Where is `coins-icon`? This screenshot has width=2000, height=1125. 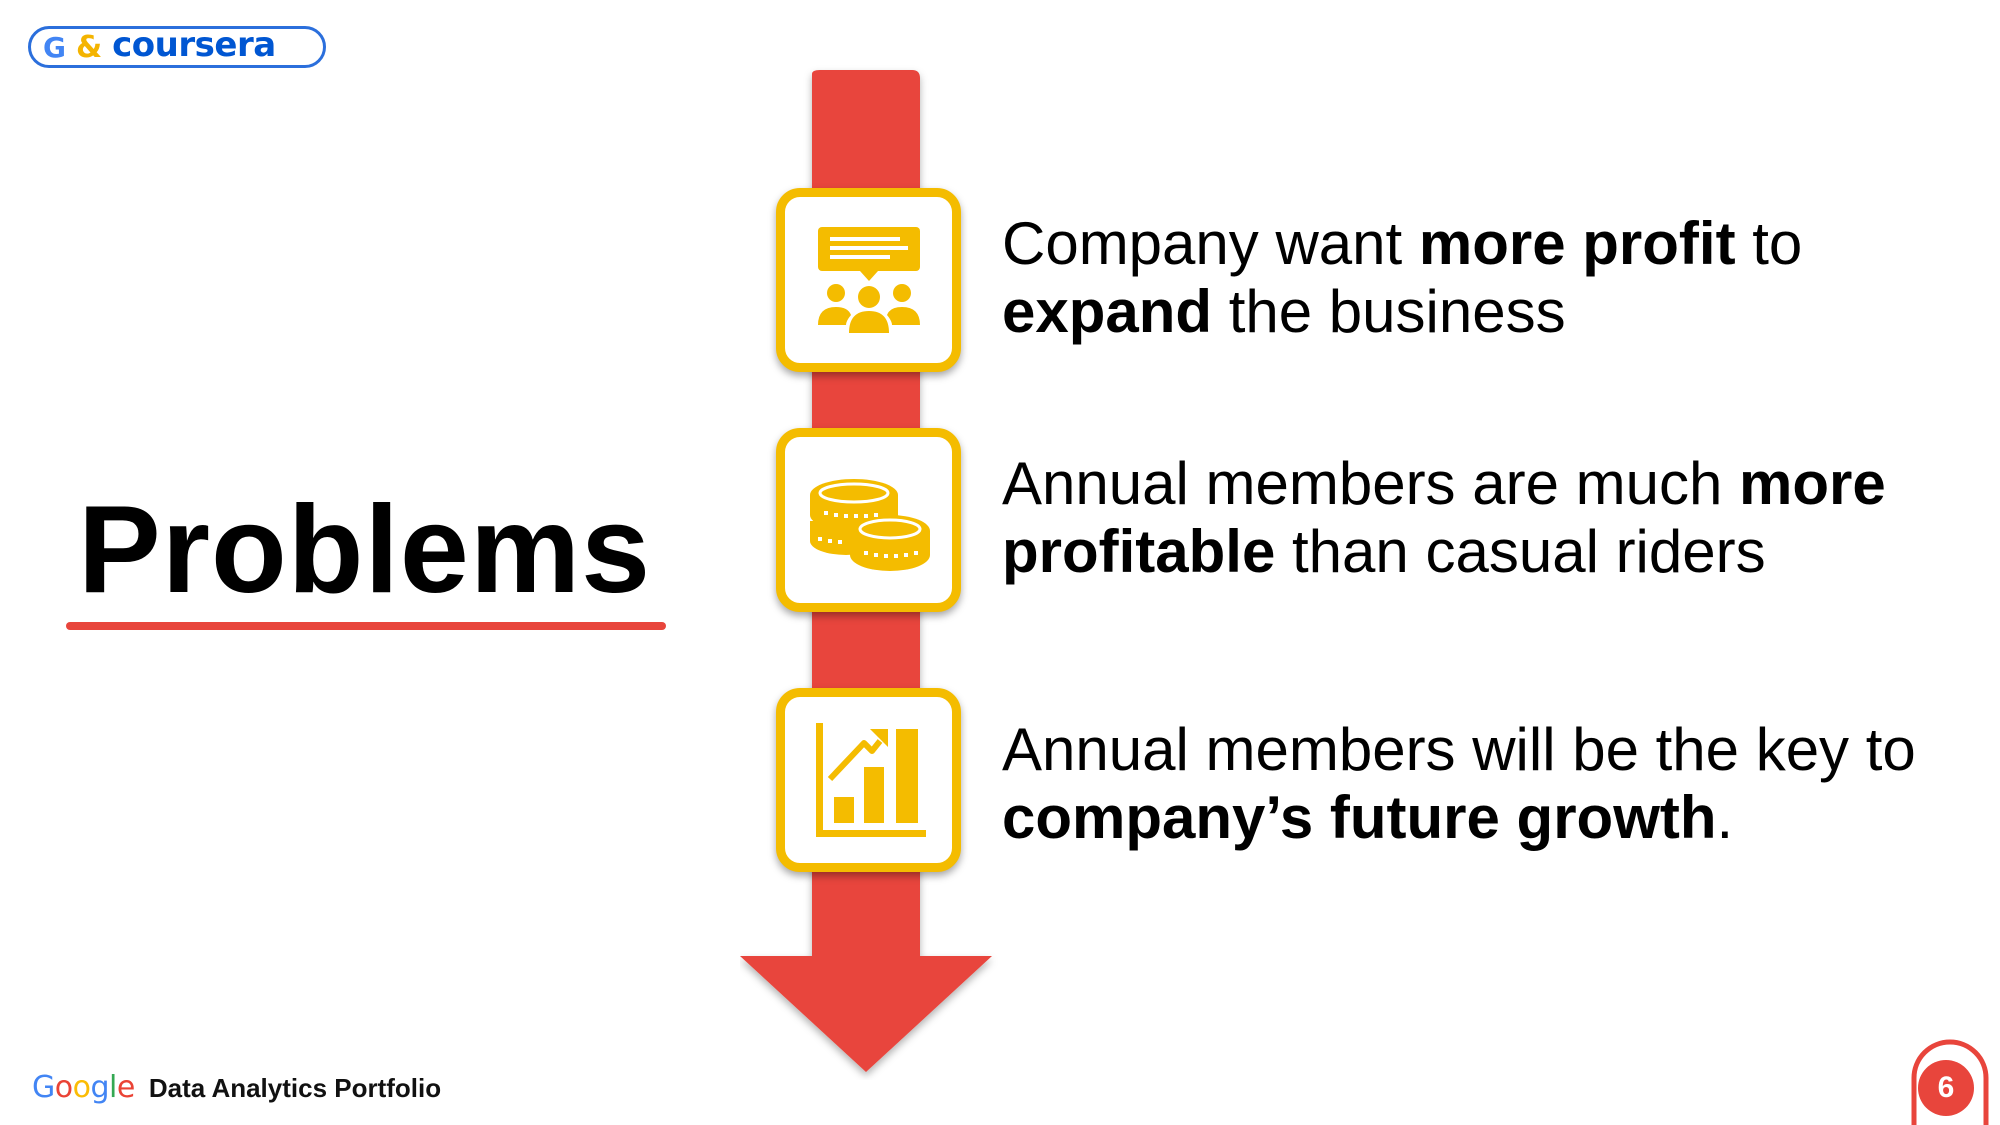 coins-icon is located at coordinates (869, 525).